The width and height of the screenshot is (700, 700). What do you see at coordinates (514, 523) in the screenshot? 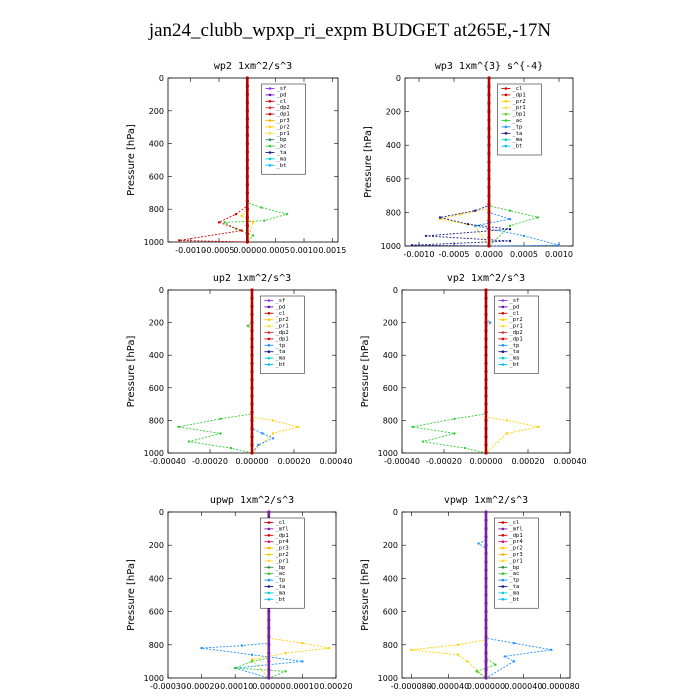
I see `legend-entry: _cl` at bounding box center [514, 523].